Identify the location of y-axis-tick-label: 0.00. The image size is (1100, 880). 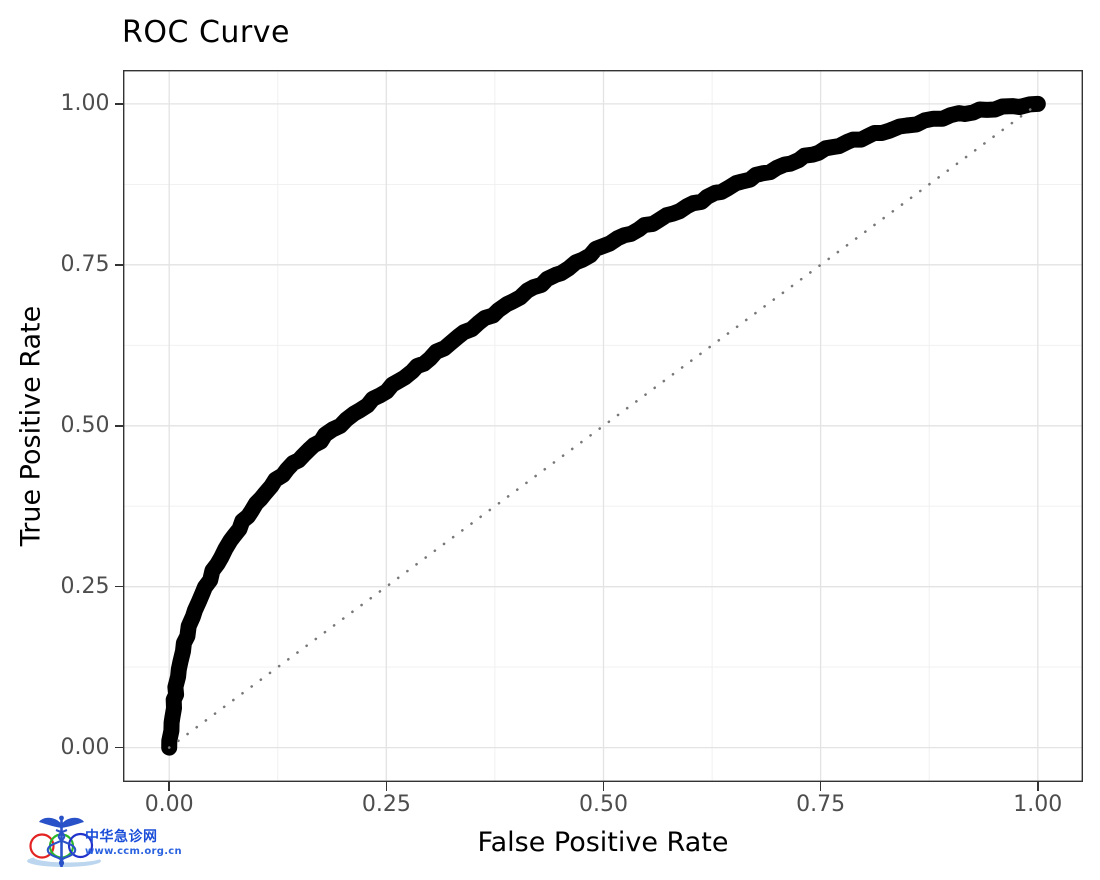
(85, 747).